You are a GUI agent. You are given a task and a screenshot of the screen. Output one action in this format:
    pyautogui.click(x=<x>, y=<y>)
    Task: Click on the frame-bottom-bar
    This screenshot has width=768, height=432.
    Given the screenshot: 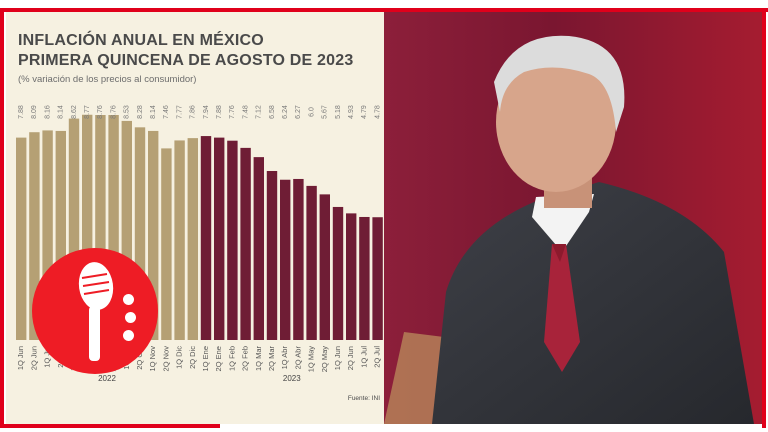 What is the action you would take?
    pyautogui.click(x=110, y=426)
    